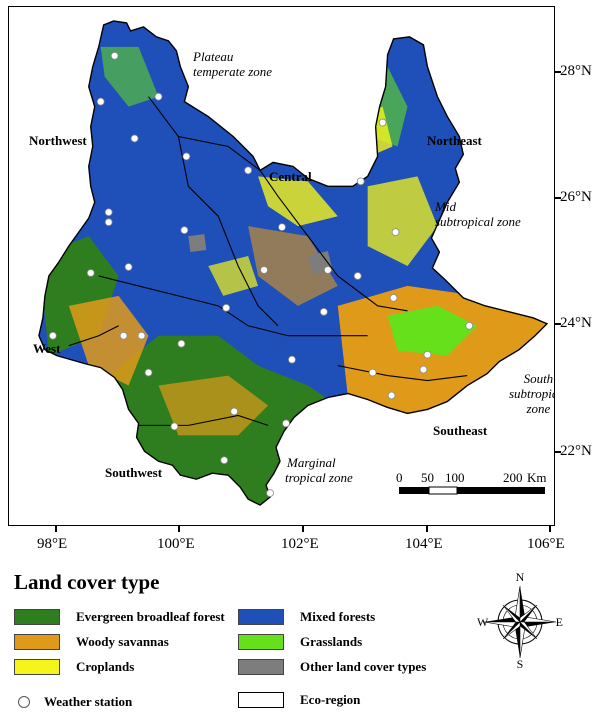 The width and height of the screenshot is (602, 721). I want to click on region-west: West, so click(47, 348).